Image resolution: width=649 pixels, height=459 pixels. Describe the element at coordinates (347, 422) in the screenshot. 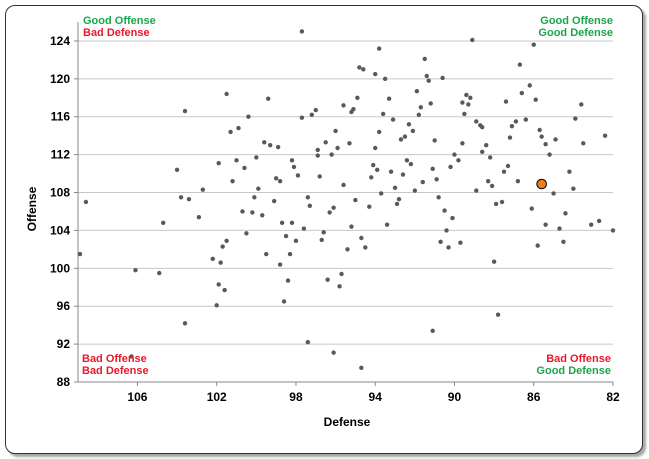

I see `x-axis-label: Defense` at that location.